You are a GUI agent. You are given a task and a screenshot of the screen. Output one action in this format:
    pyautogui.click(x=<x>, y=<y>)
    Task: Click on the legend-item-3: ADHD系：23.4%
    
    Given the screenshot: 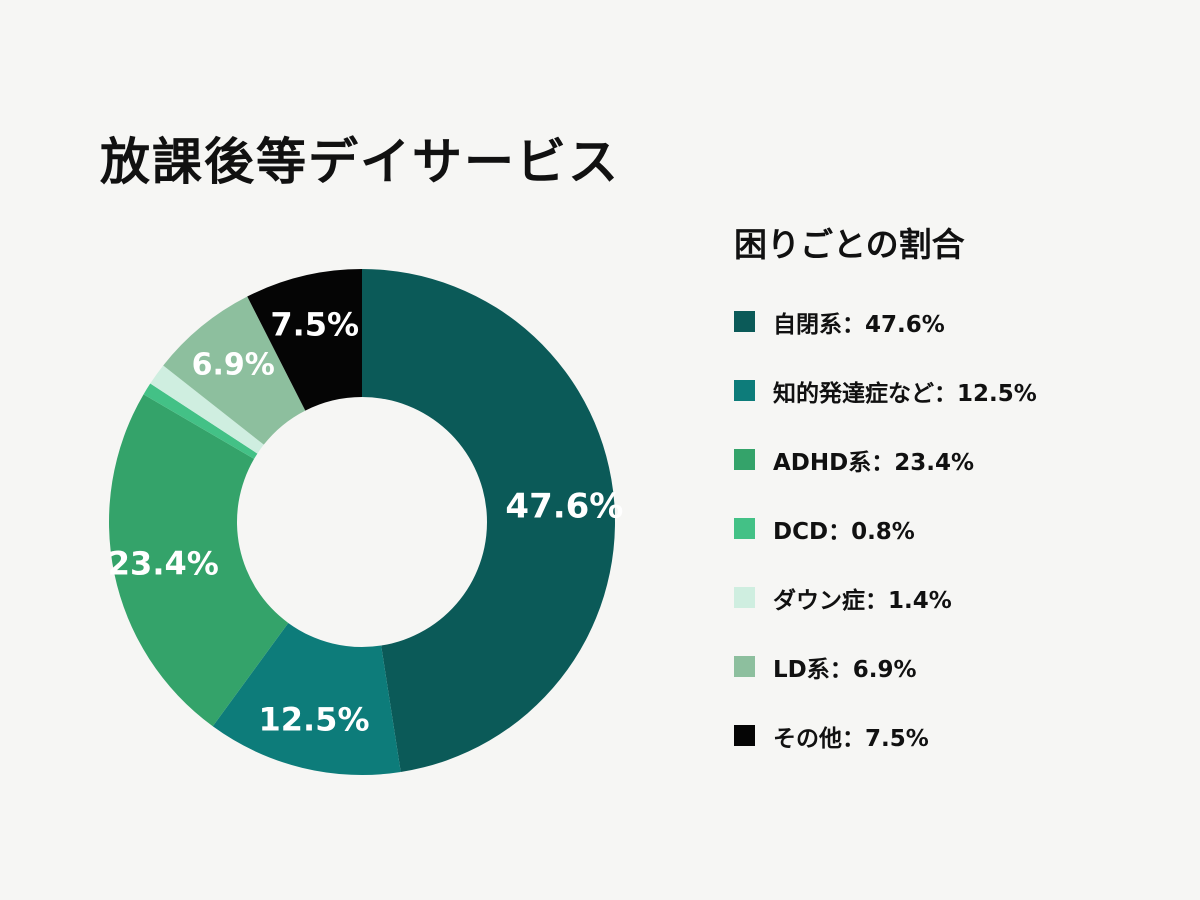 What is the action you would take?
    pyautogui.click(x=885, y=459)
    